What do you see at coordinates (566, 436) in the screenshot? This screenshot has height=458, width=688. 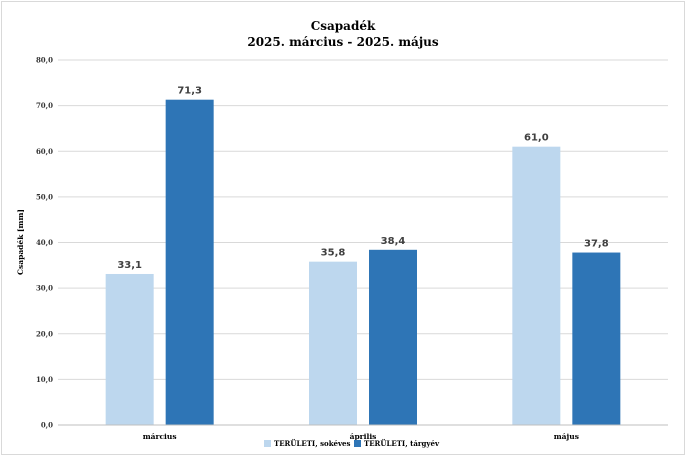 I see `x-tick-label: május` at bounding box center [566, 436].